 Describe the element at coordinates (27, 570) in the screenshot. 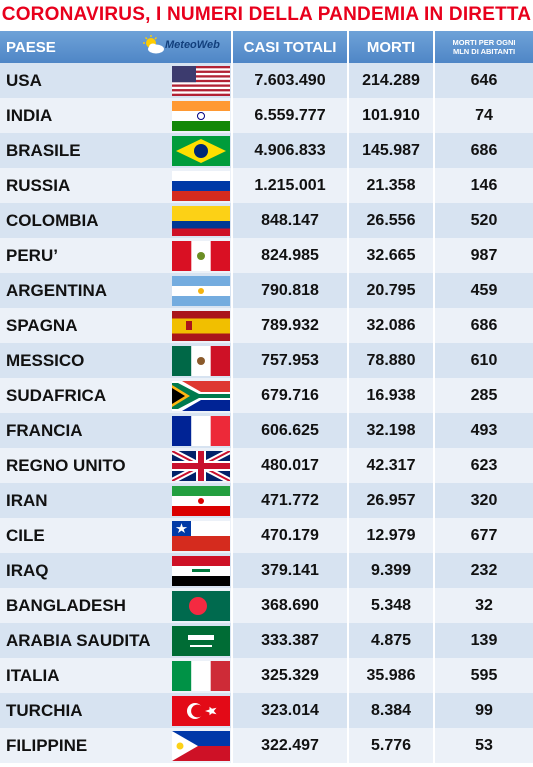

I see `country-name: IRAQ` at that location.